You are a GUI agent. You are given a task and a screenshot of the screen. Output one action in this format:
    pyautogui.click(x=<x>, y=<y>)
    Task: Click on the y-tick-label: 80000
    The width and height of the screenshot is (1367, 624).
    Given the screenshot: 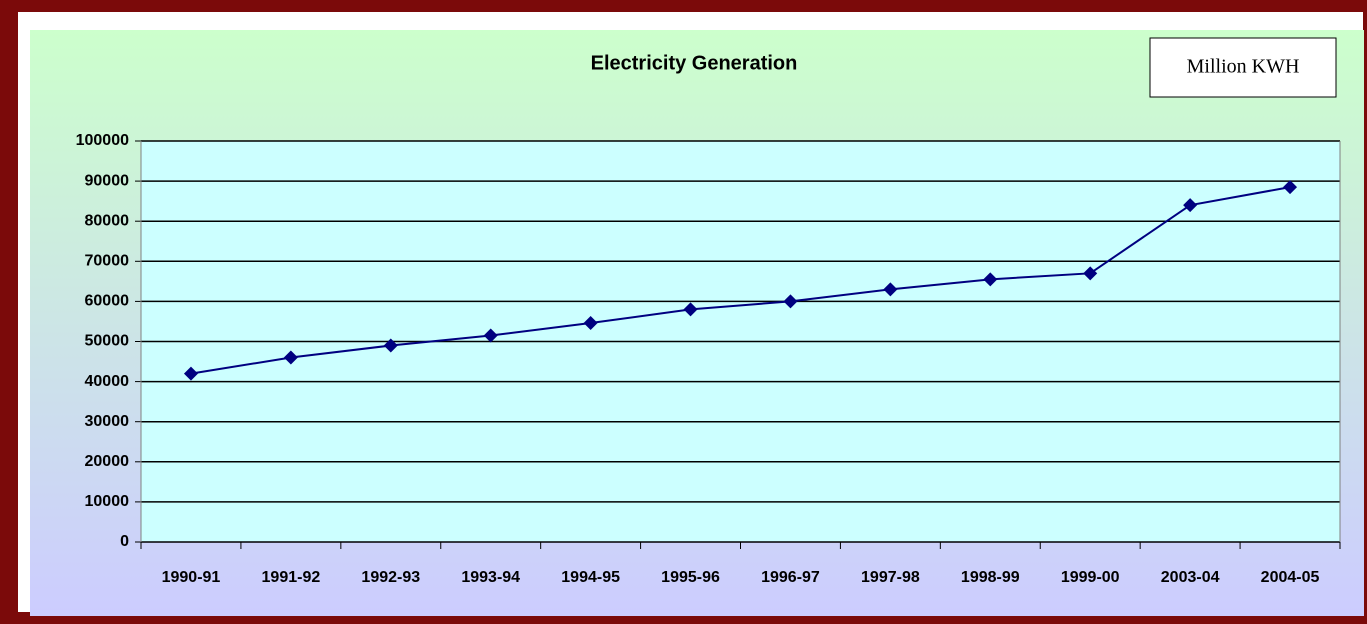 What is the action you would take?
    pyautogui.click(x=107, y=220)
    